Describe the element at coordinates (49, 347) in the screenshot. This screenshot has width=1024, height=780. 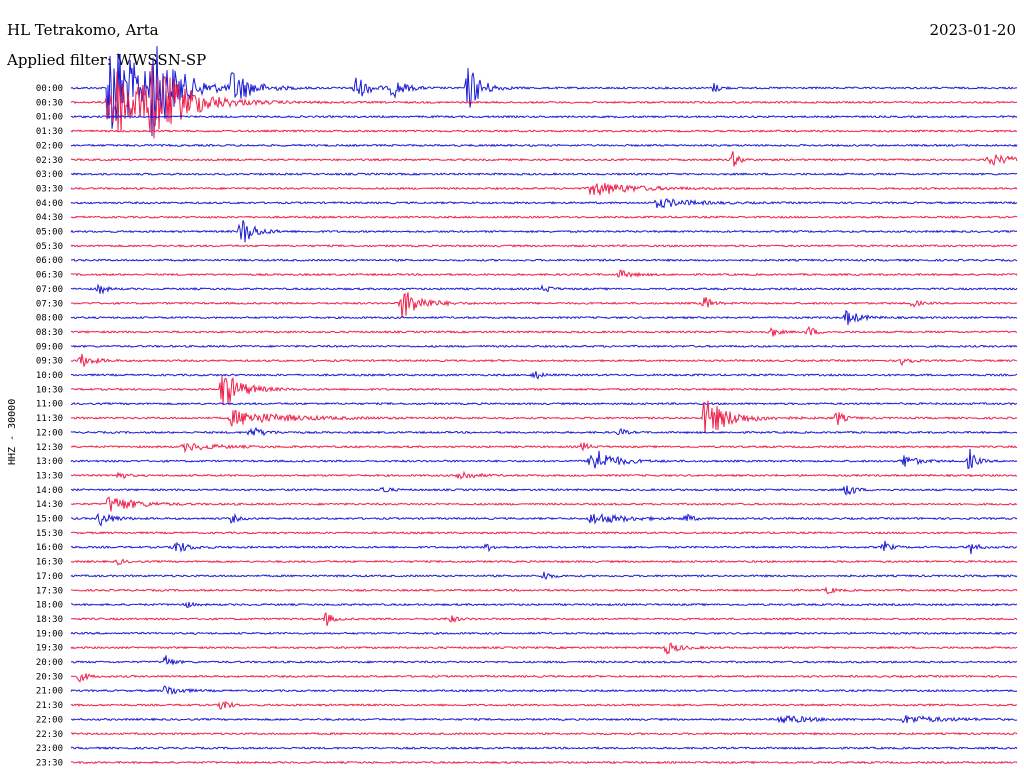
I see `time-label: 09:00` at that location.